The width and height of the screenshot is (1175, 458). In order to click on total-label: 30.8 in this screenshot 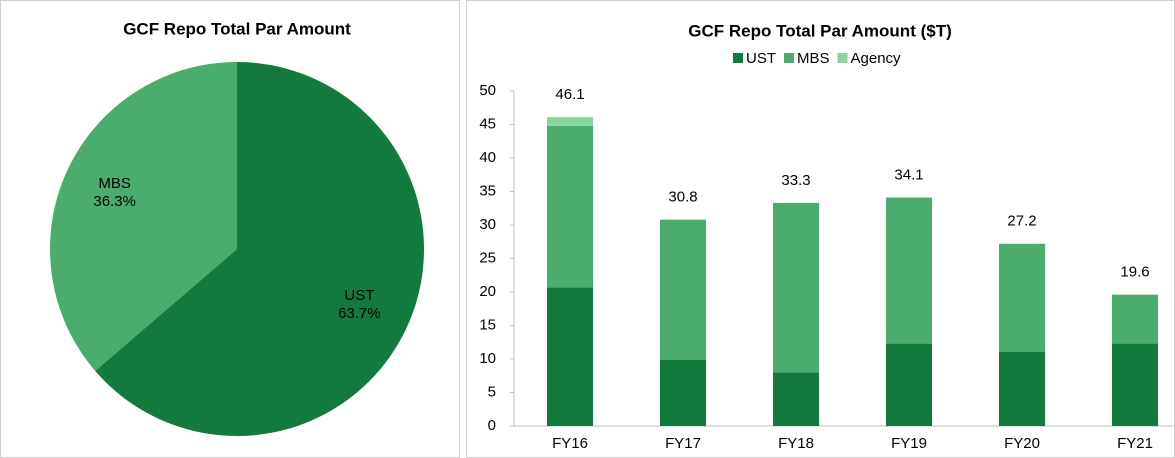, I will do `click(682, 197)`.